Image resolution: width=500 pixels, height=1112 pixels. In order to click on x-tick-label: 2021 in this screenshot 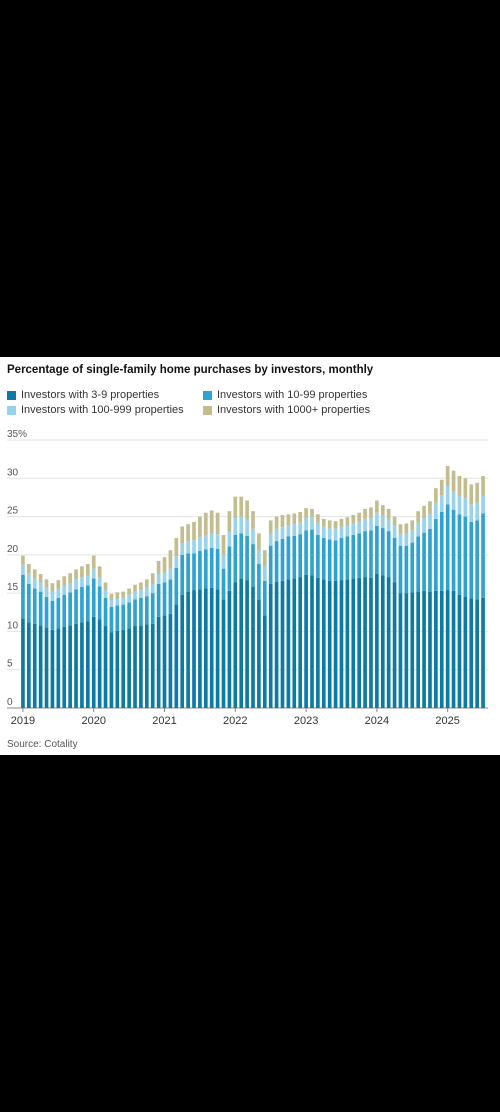, I will do `click(164, 721)`.